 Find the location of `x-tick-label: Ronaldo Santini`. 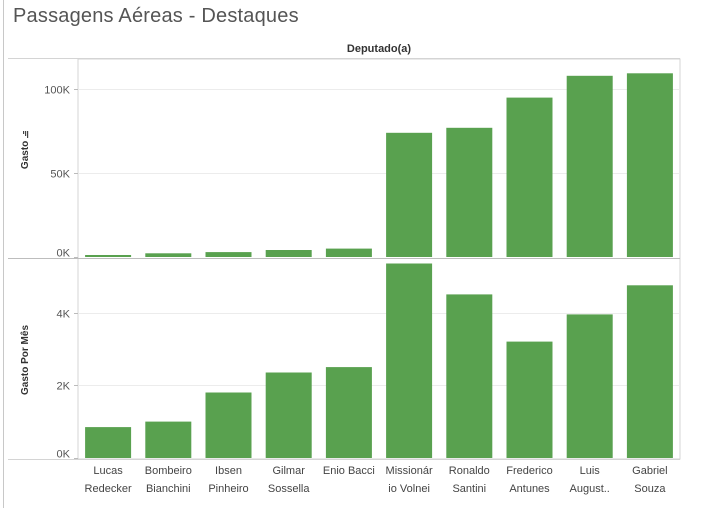

x-tick-label: Ronaldo Santini is located at coordinates (469, 480).